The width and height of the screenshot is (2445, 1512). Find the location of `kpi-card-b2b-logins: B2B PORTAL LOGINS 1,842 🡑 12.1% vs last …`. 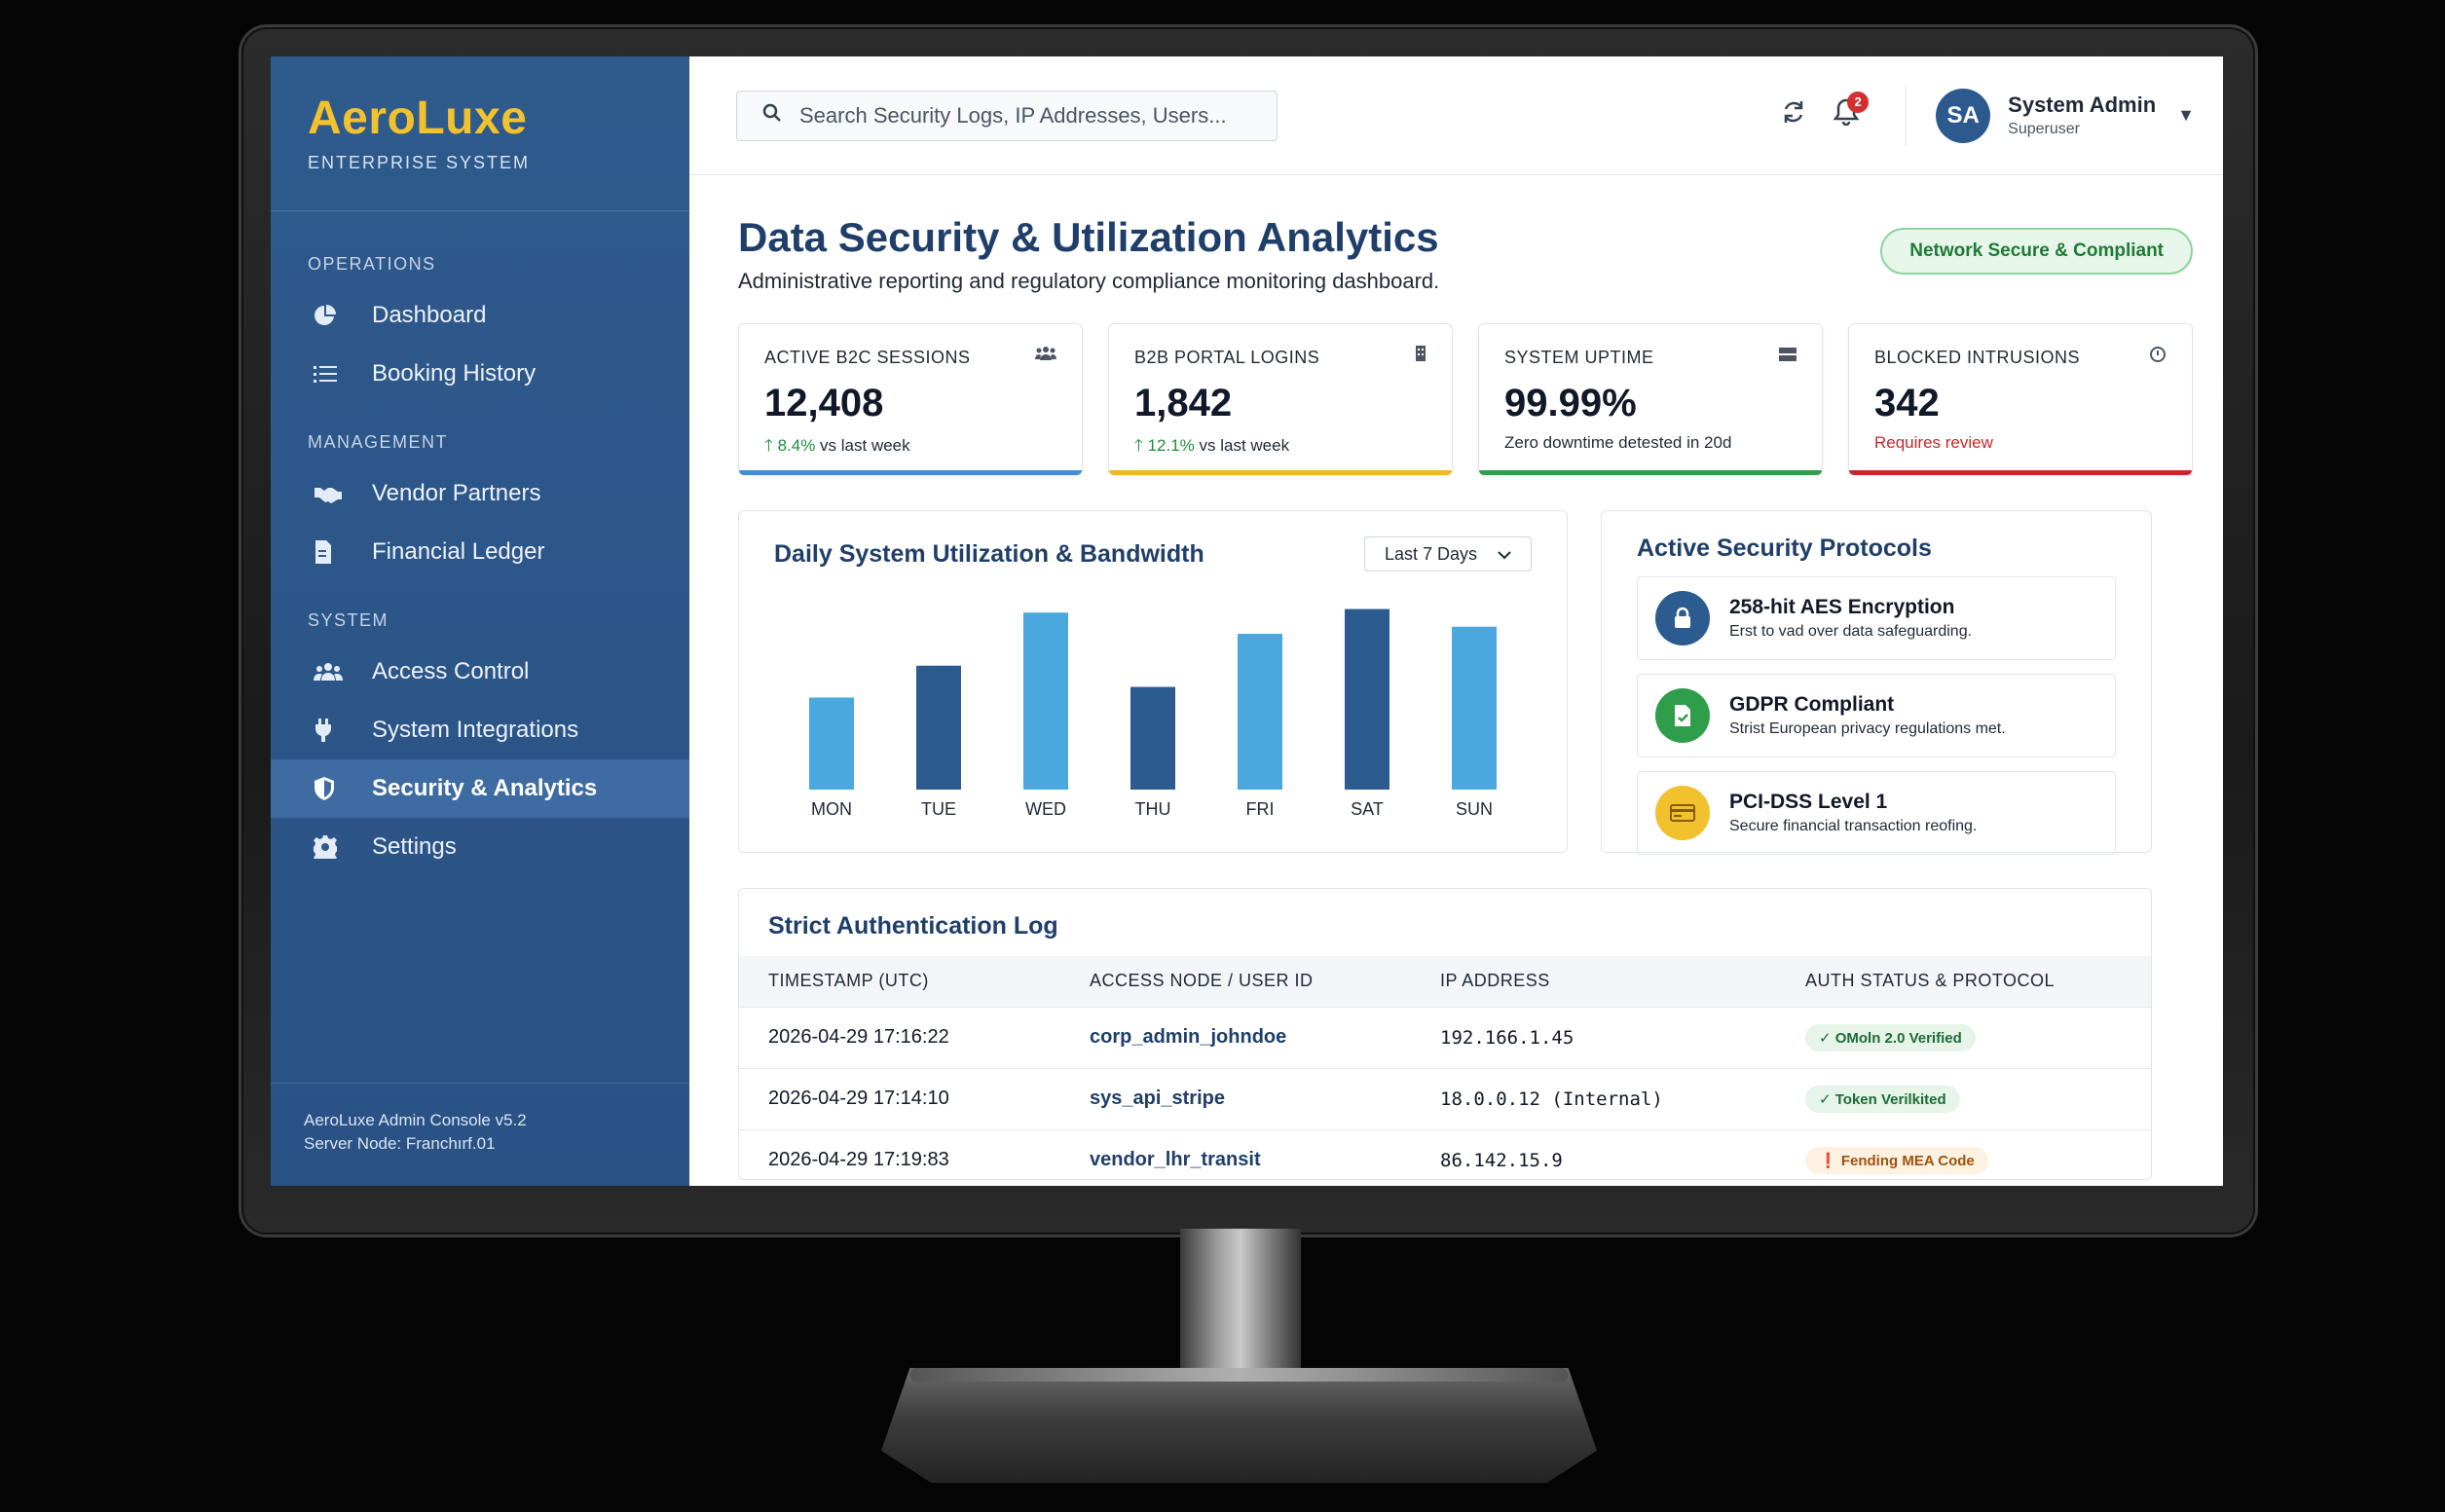

kpi-card-b2b-logins: B2B PORTAL LOGINS 1,842 🡑 12.1% vs last … is located at coordinates (1281, 399).